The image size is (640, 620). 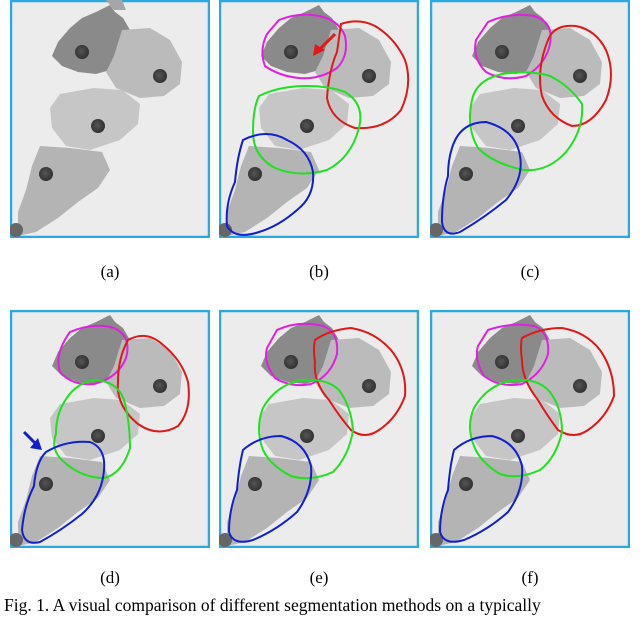 I want to click on cell-cluster, so click(x=96, y=118).